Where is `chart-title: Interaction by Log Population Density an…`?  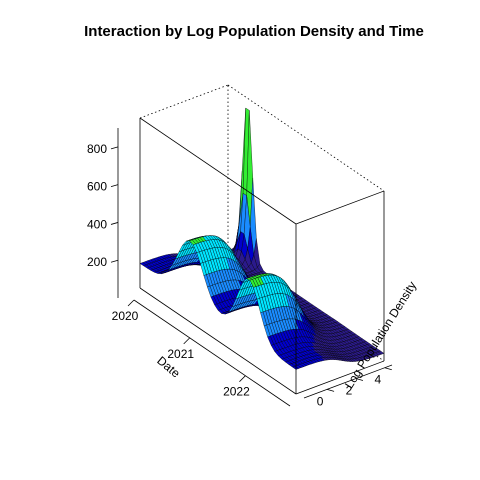
chart-title: Interaction by Log Population Density an… is located at coordinates (254, 31).